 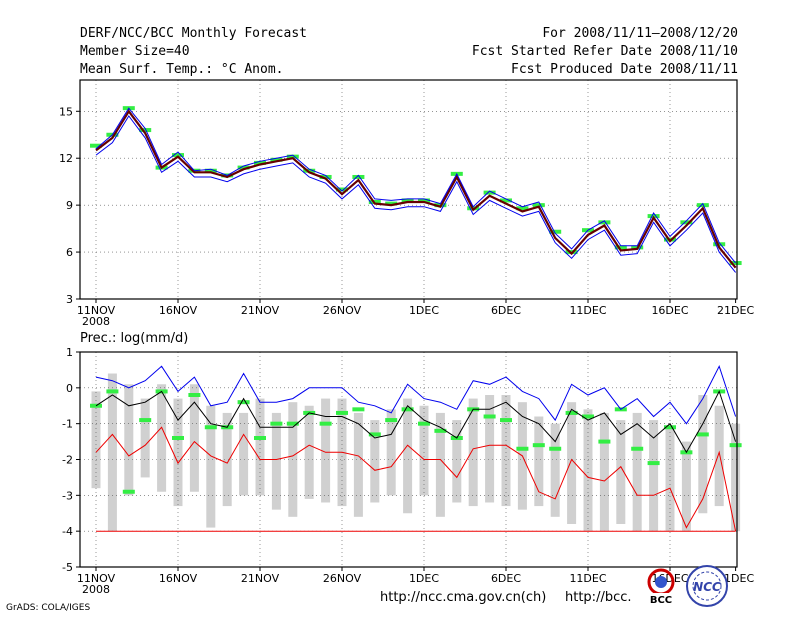 What do you see at coordinates (506, 310) in the screenshot?
I see `temp-xtick-label: 6DEC` at bounding box center [506, 310].